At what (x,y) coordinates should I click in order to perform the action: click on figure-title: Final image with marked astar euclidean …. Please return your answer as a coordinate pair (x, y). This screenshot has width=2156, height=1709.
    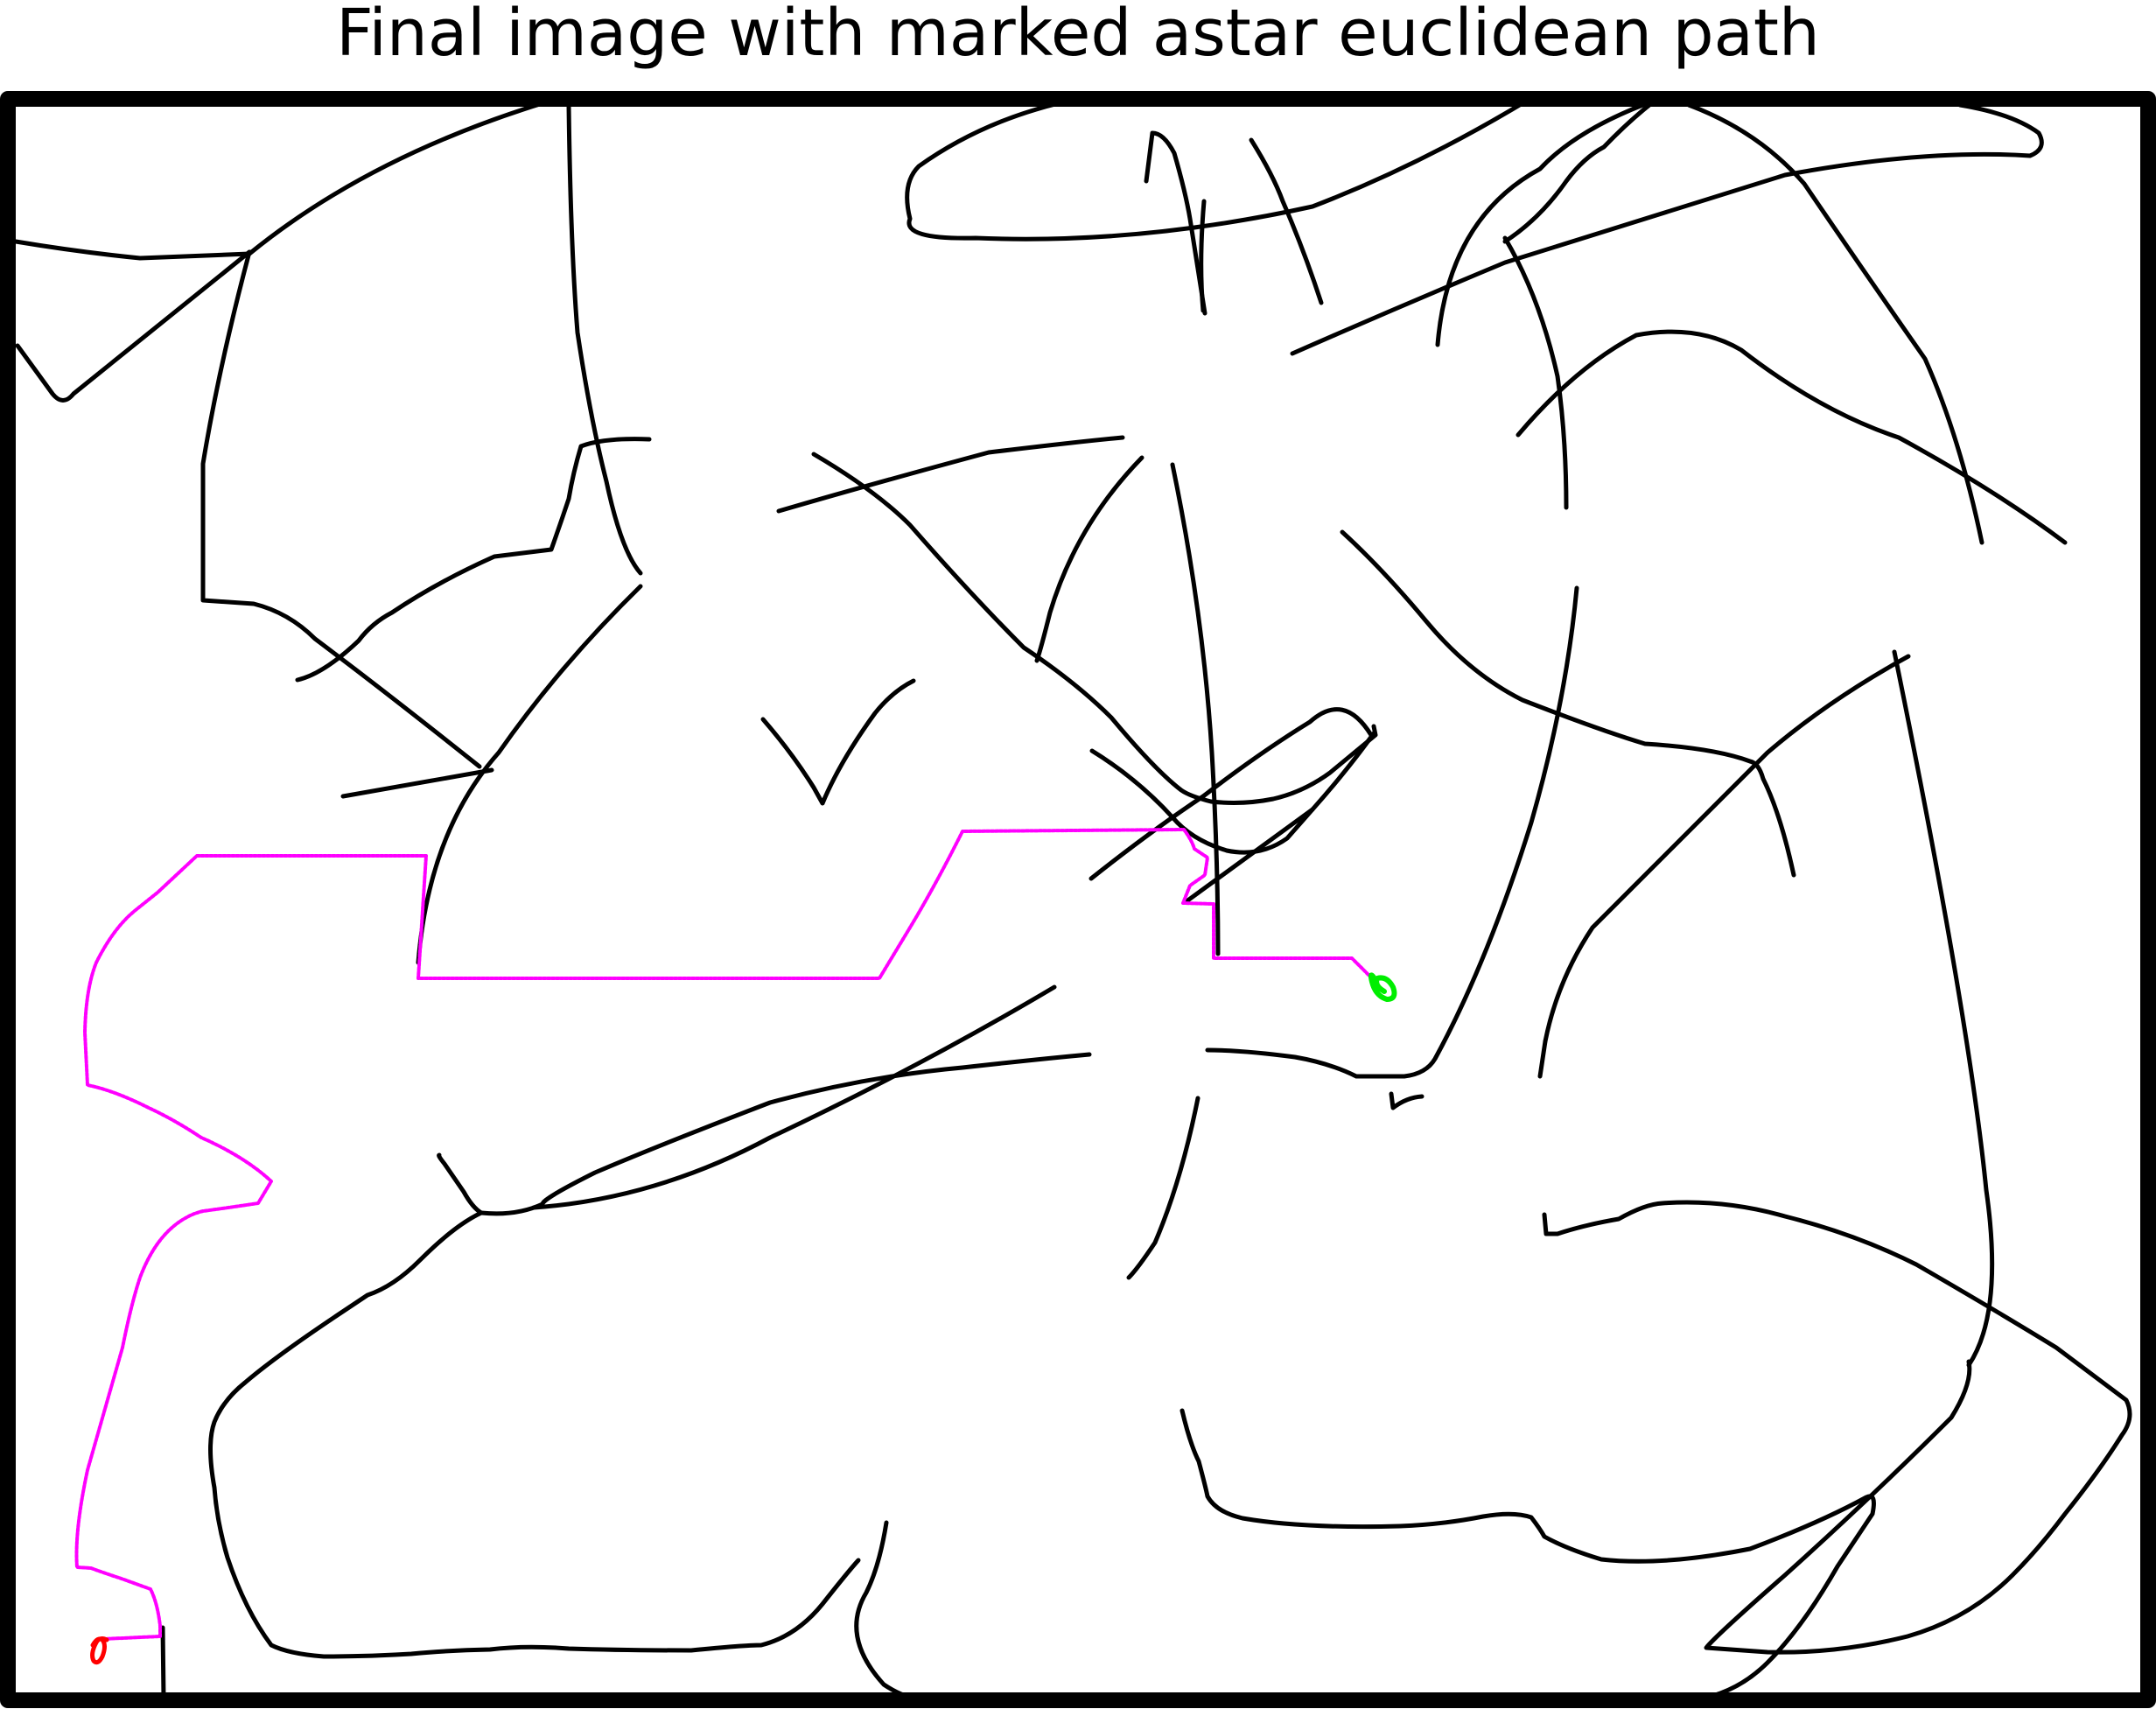
    Looking at the image, I should click on (1078, 35).